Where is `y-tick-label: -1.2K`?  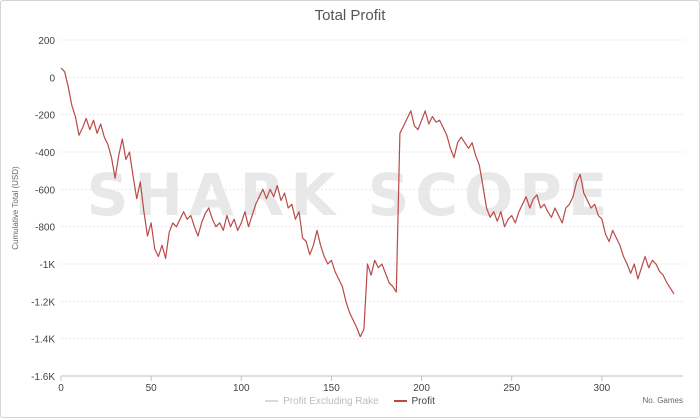
y-tick-label: -1.2K is located at coordinates (43, 302).